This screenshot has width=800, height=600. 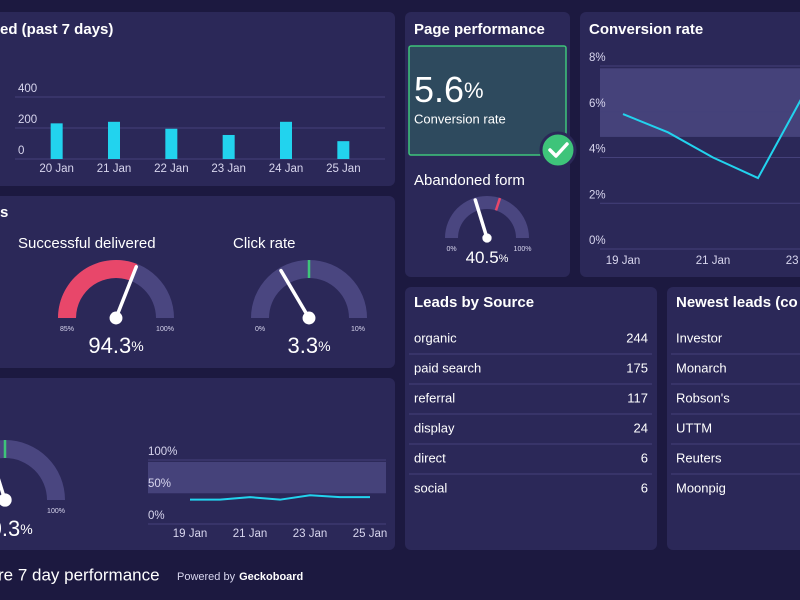 I want to click on gauge-value-number: 40.5, so click(x=482, y=257).